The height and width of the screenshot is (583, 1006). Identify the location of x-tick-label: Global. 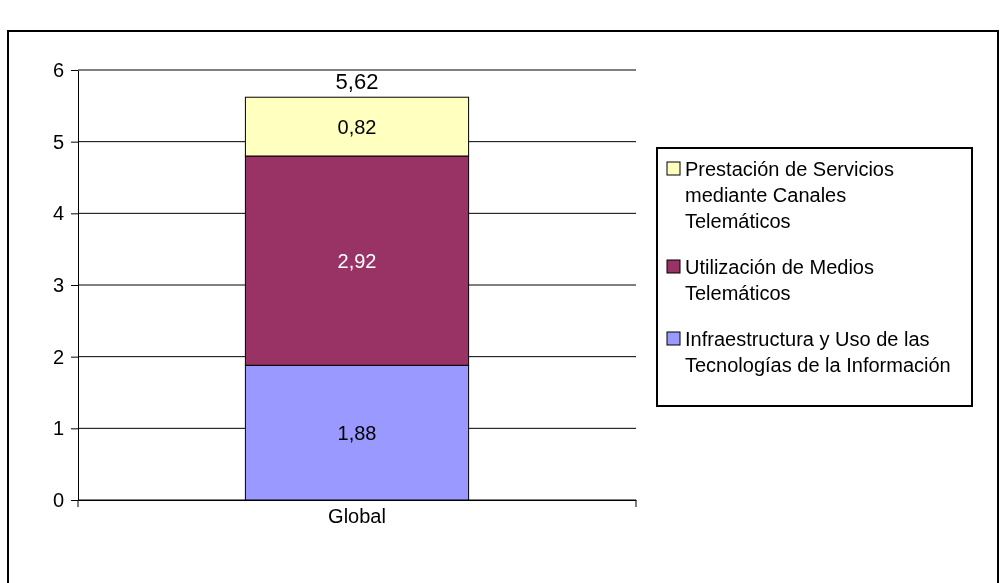
(357, 516).